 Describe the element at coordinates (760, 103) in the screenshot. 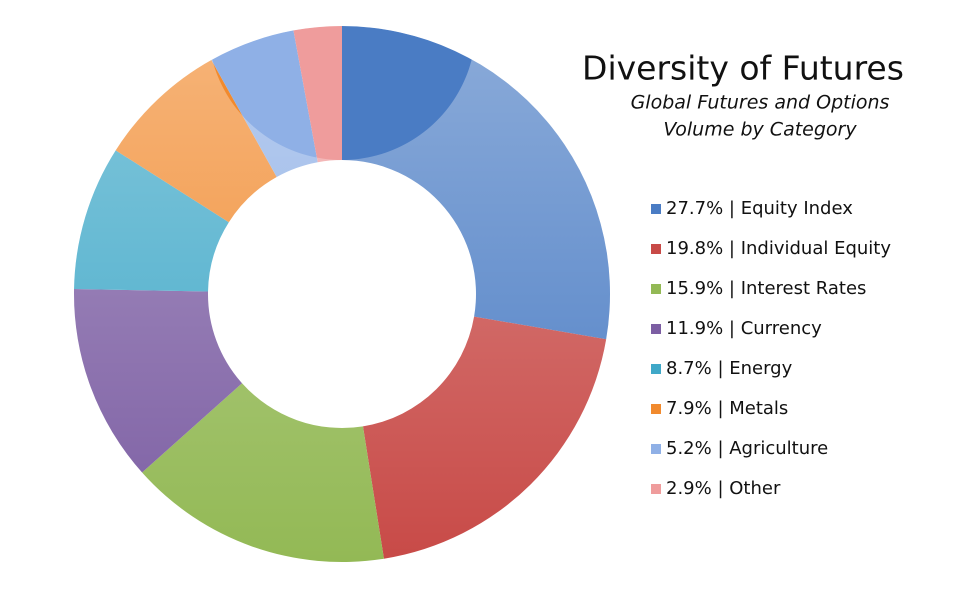

I see `chart-subtitle: Global Futures and Options` at that location.